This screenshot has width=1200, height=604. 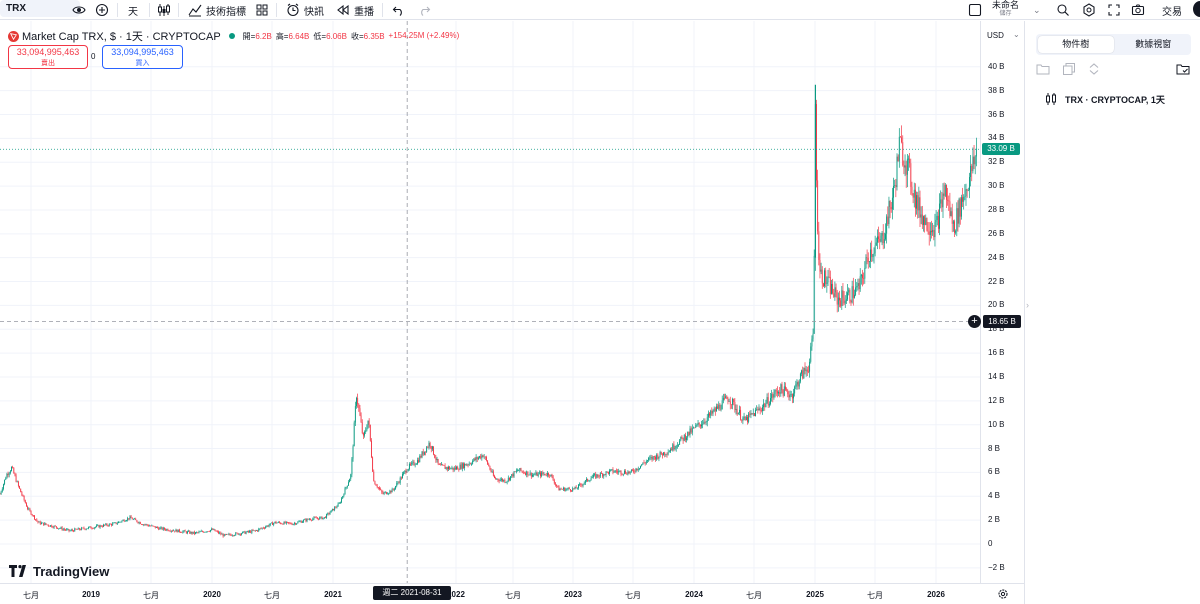 What do you see at coordinates (424, 10) in the screenshot?
I see `redo-icon` at bounding box center [424, 10].